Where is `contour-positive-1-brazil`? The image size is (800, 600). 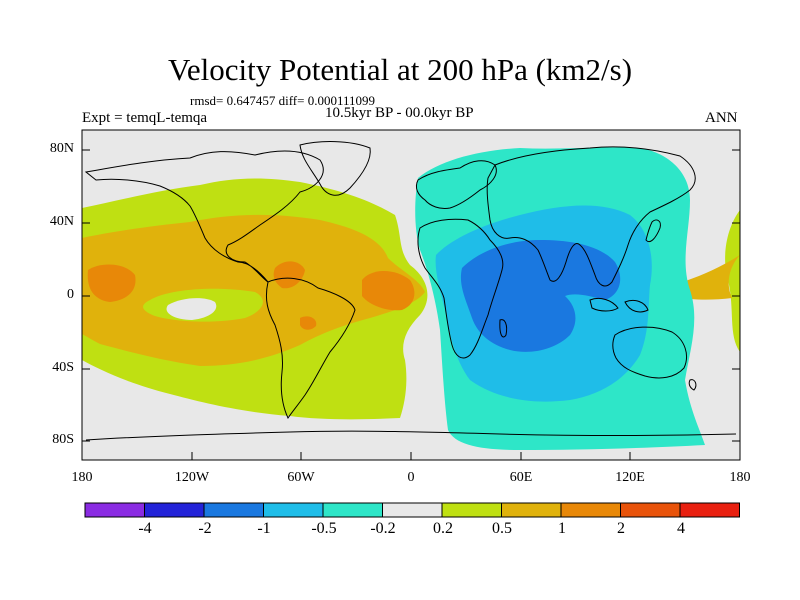
contour-positive-1-brazil is located at coordinates (308, 323).